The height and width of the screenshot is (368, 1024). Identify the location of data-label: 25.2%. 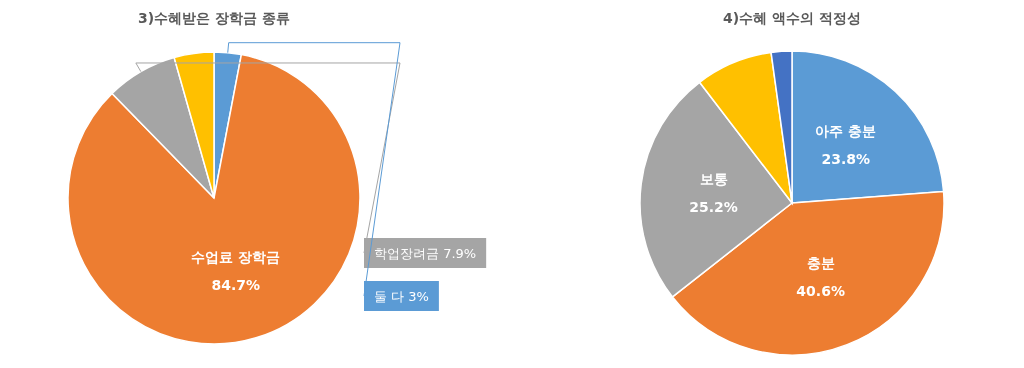
(713, 207).